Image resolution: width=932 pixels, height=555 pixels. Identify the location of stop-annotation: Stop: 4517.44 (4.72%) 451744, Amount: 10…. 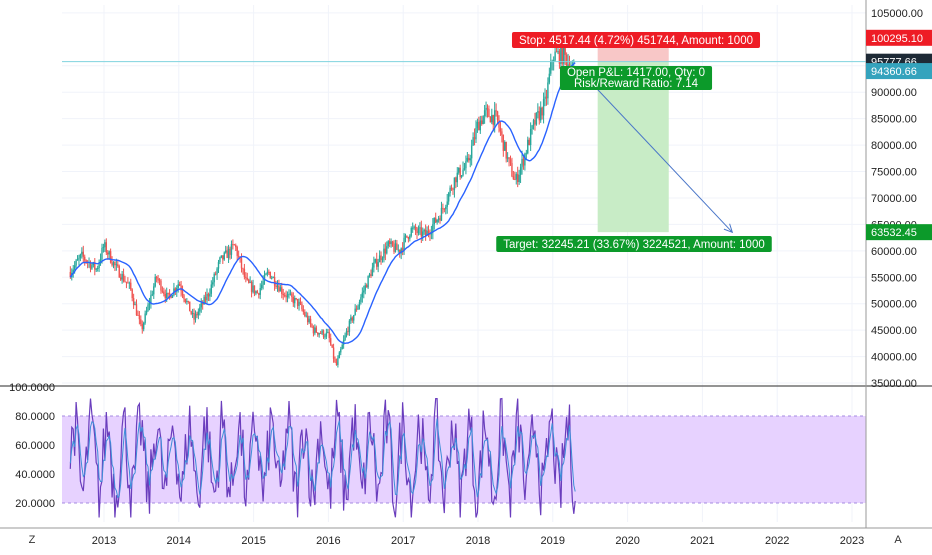
(636, 40).